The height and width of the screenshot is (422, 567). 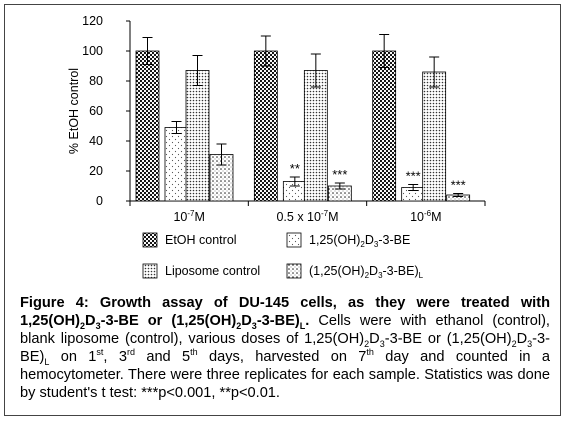 I want to click on x-tick-label: 10-7M, so click(x=188, y=216).